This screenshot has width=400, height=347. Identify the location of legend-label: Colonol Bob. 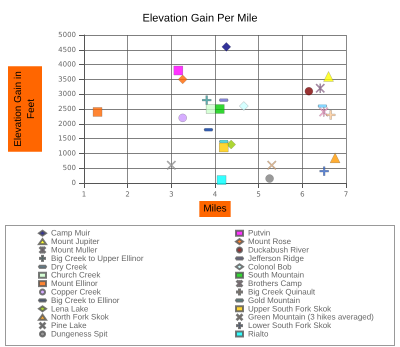
(270, 267).